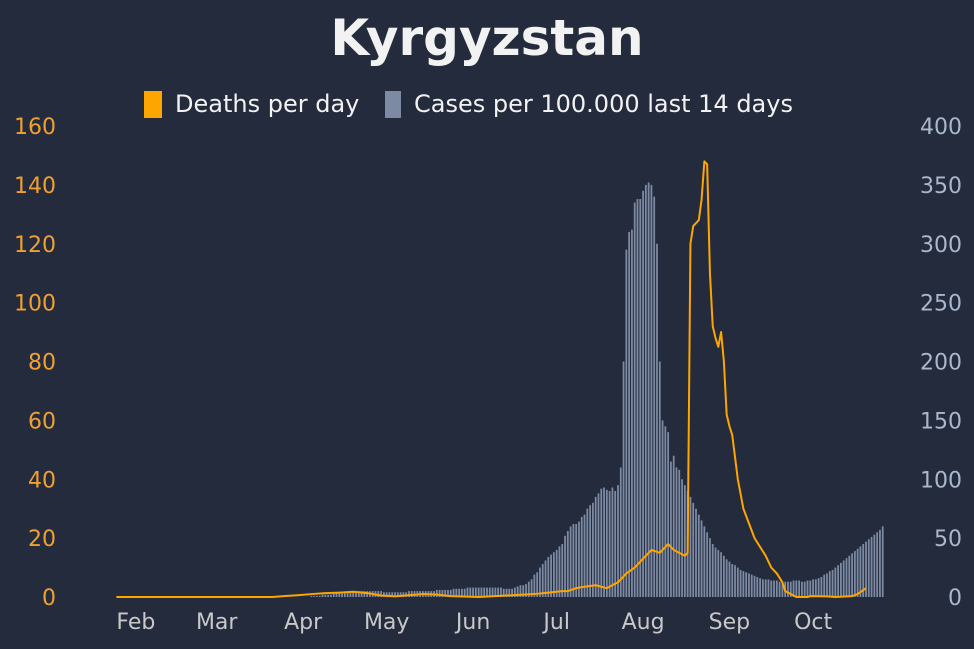 The width and height of the screenshot is (974, 649). I want to click on left-tick-label: 140, so click(35, 186).